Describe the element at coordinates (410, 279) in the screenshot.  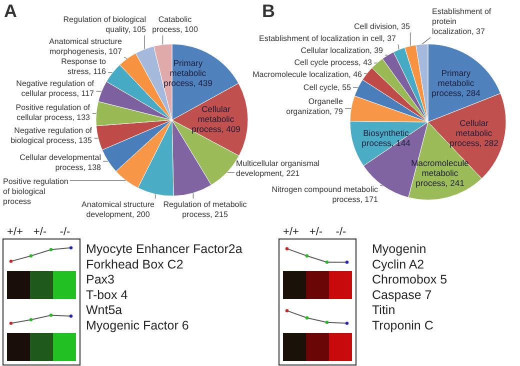
I see `text: Chromobox 5` at that location.